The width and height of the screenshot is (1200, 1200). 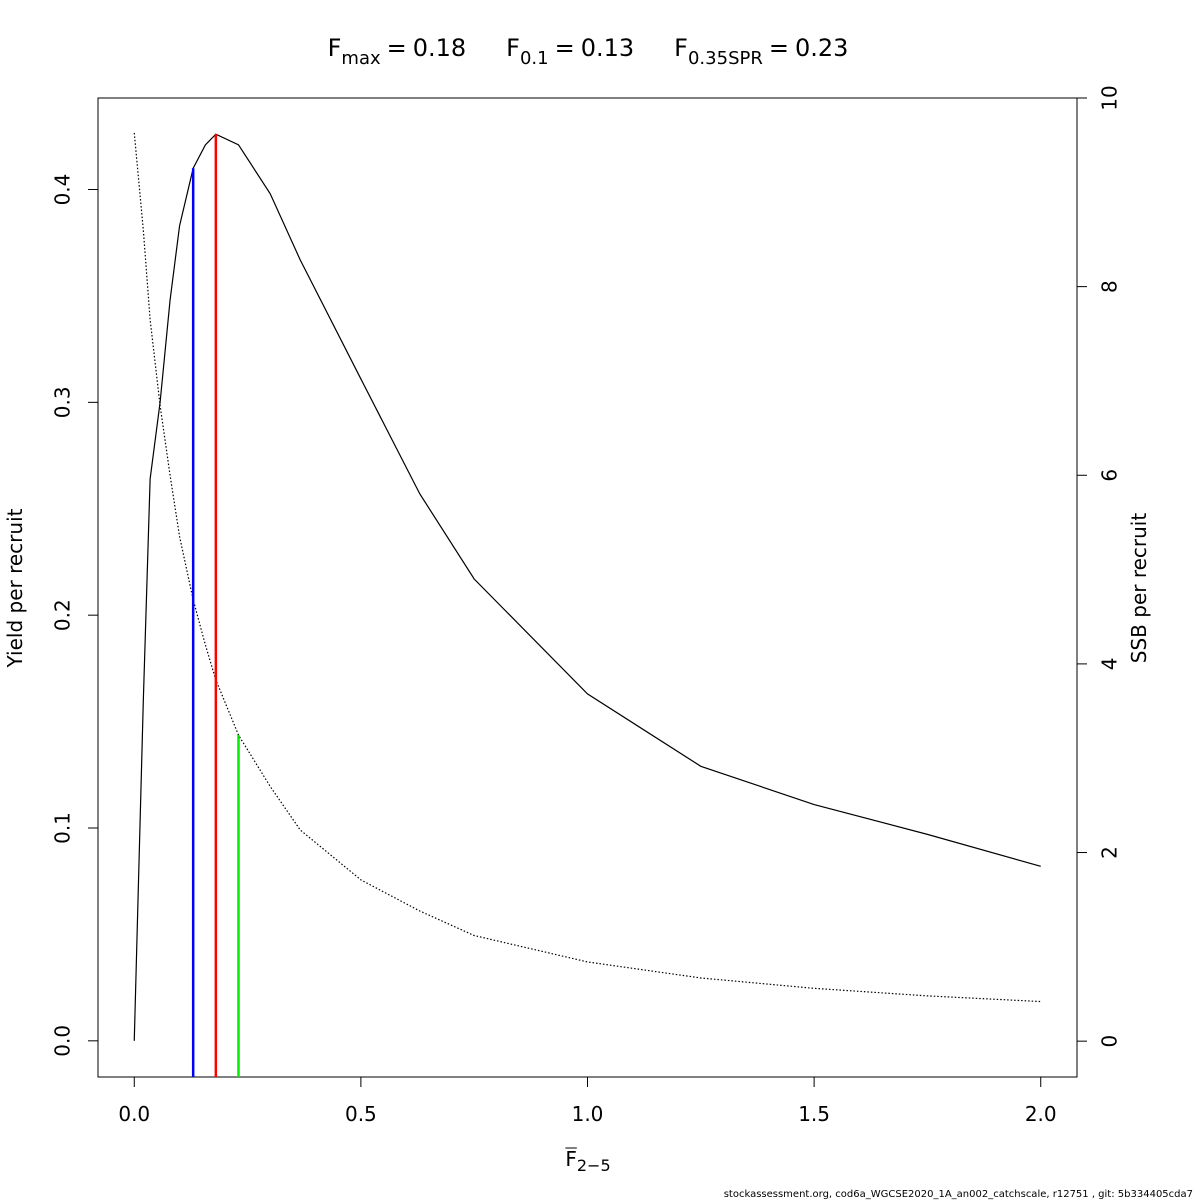 What do you see at coordinates (1041, 1114) in the screenshot?
I see `x-tick-label: 2.0` at bounding box center [1041, 1114].